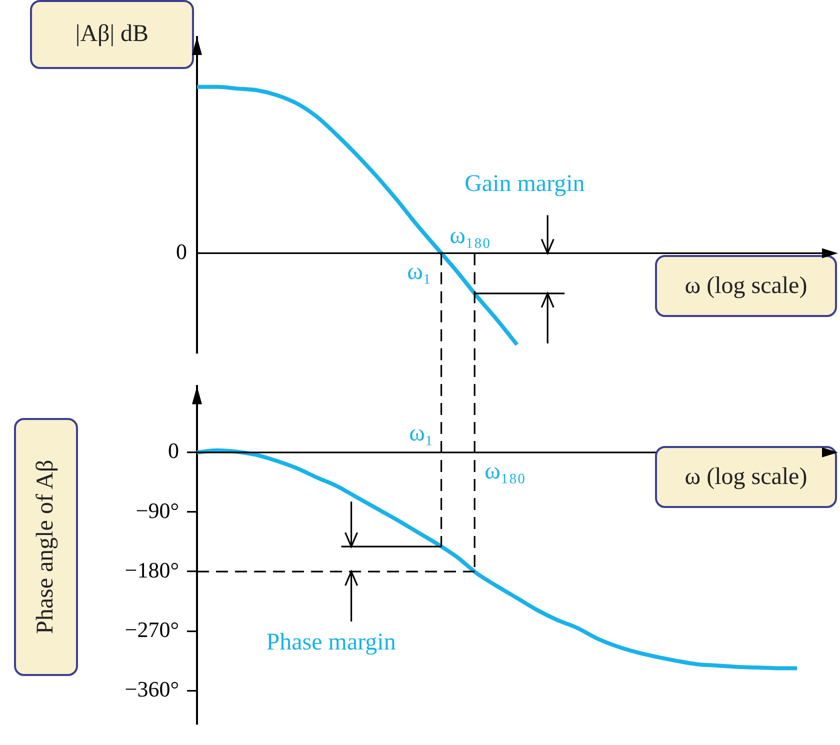 This screenshot has height=745, width=840. Describe the element at coordinates (112, 34) in the screenshot. I see `y-axis-title: |Aβ| dB` at that location.